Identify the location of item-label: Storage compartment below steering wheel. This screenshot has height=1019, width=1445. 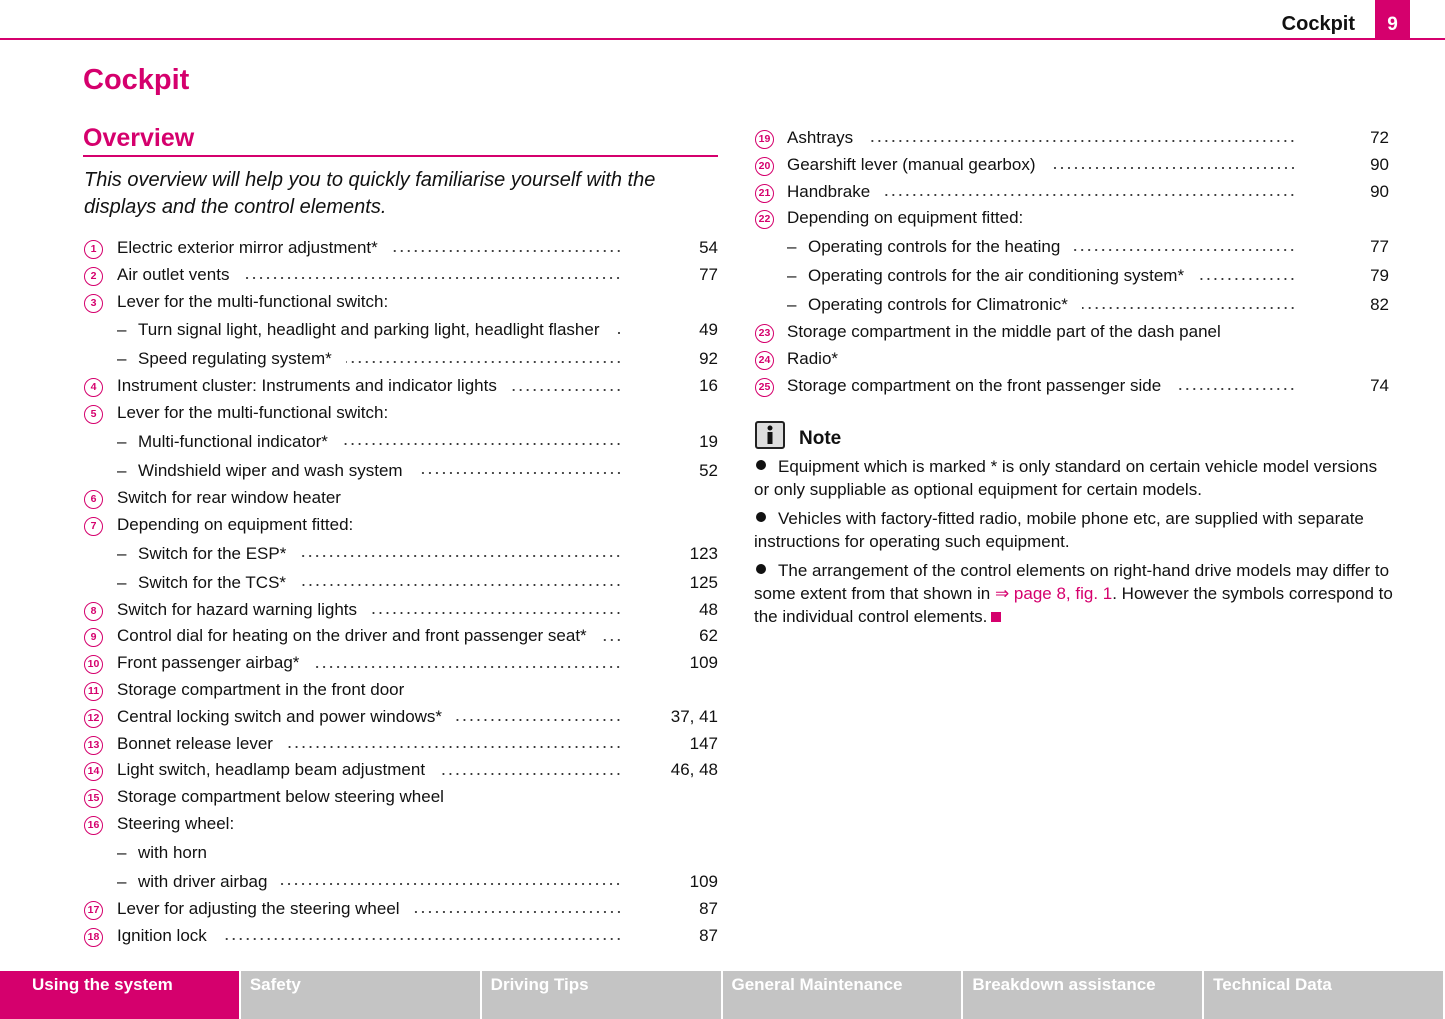
(280, 797).